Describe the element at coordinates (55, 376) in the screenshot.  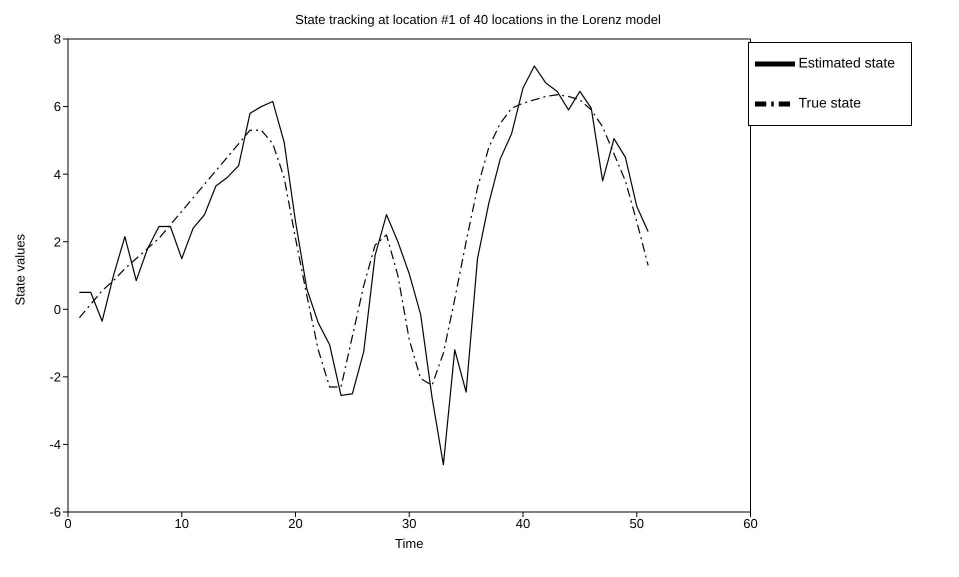
I see `y-tick-label: -2` at that location.